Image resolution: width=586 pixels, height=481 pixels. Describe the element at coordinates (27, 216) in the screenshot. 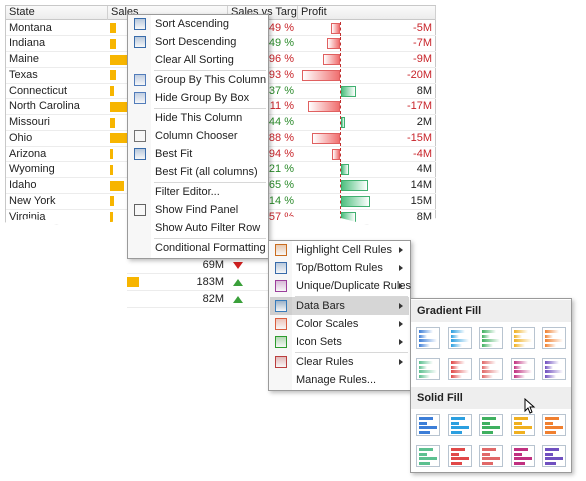

I see `state-cell: Virginia` at that location.